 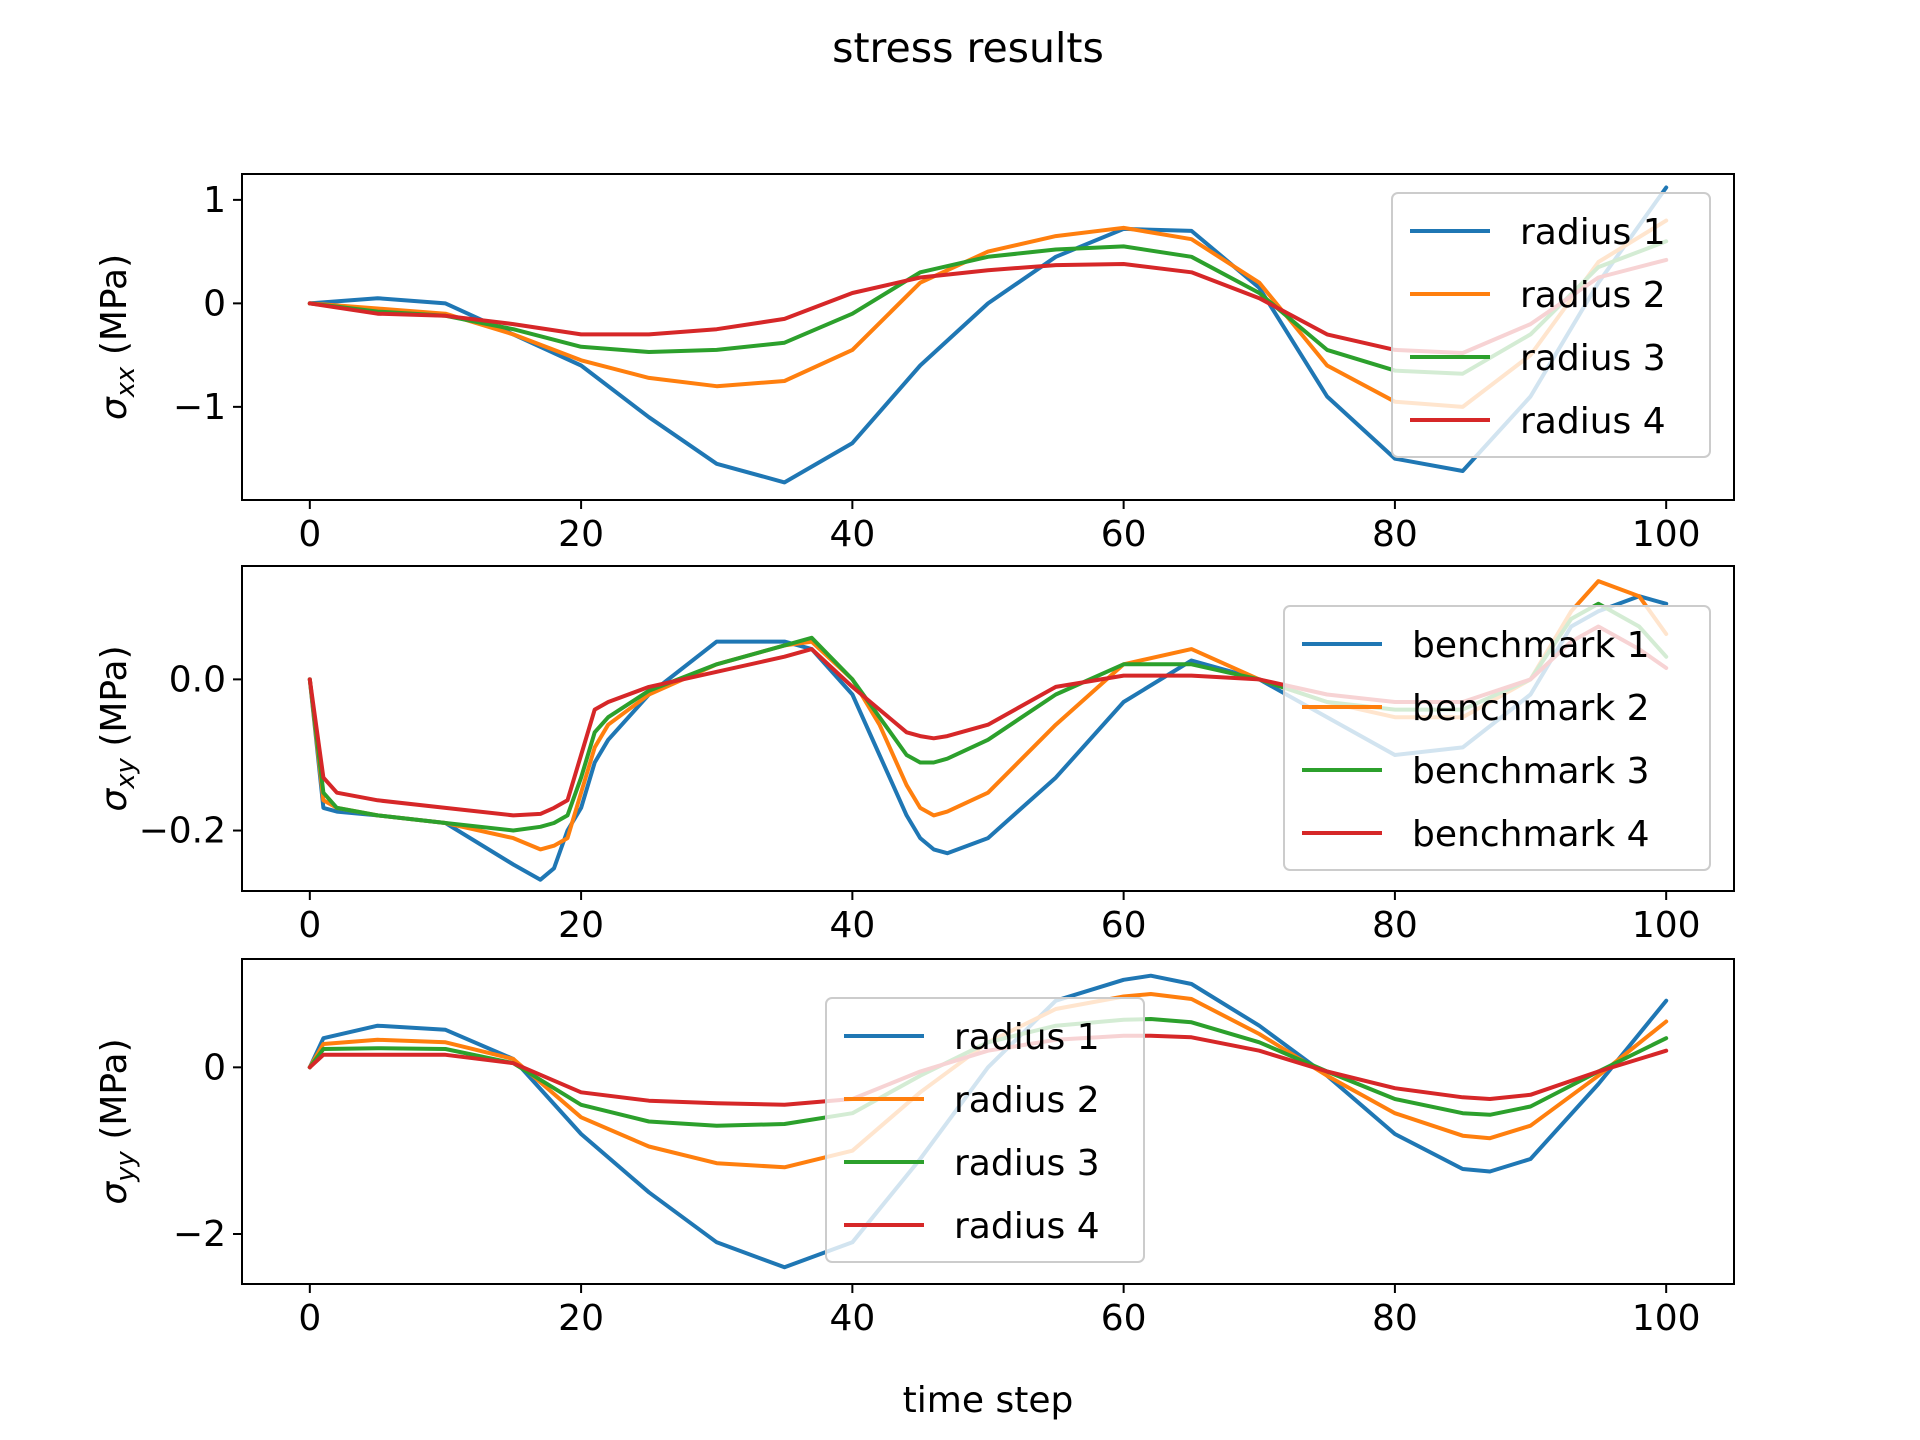 I want to click on x-axis-label: time step, so click(x=988, y=1400).